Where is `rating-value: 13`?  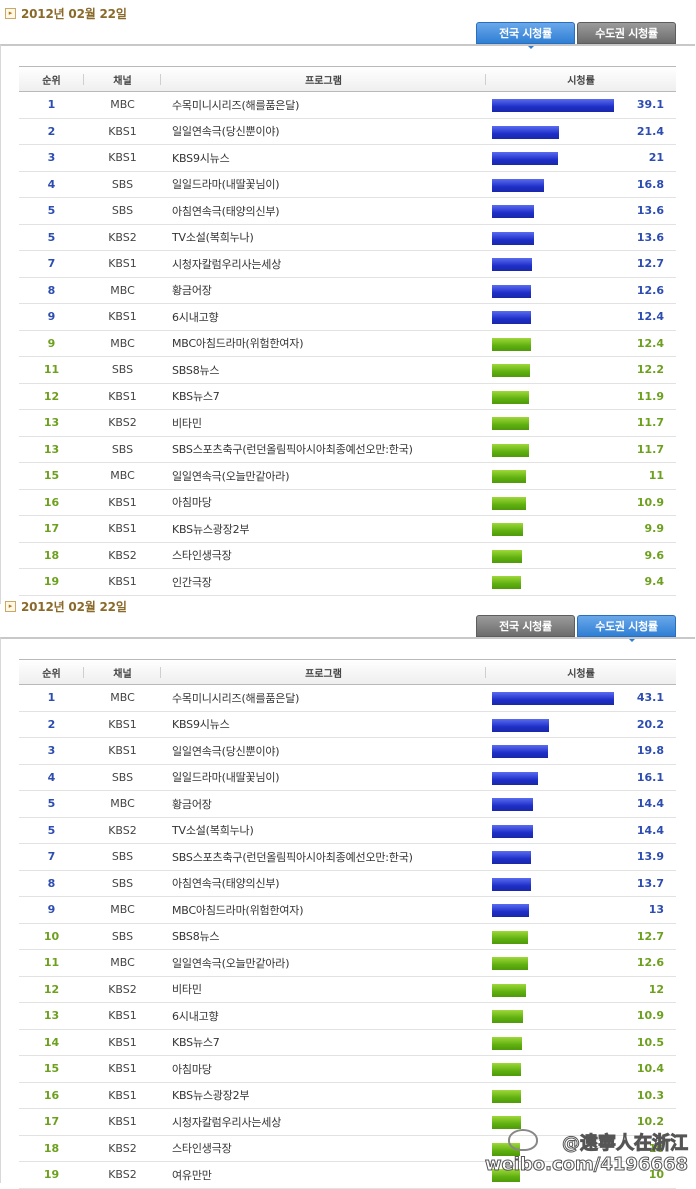 rating-value: 13 is located at coordinates (656, 909).